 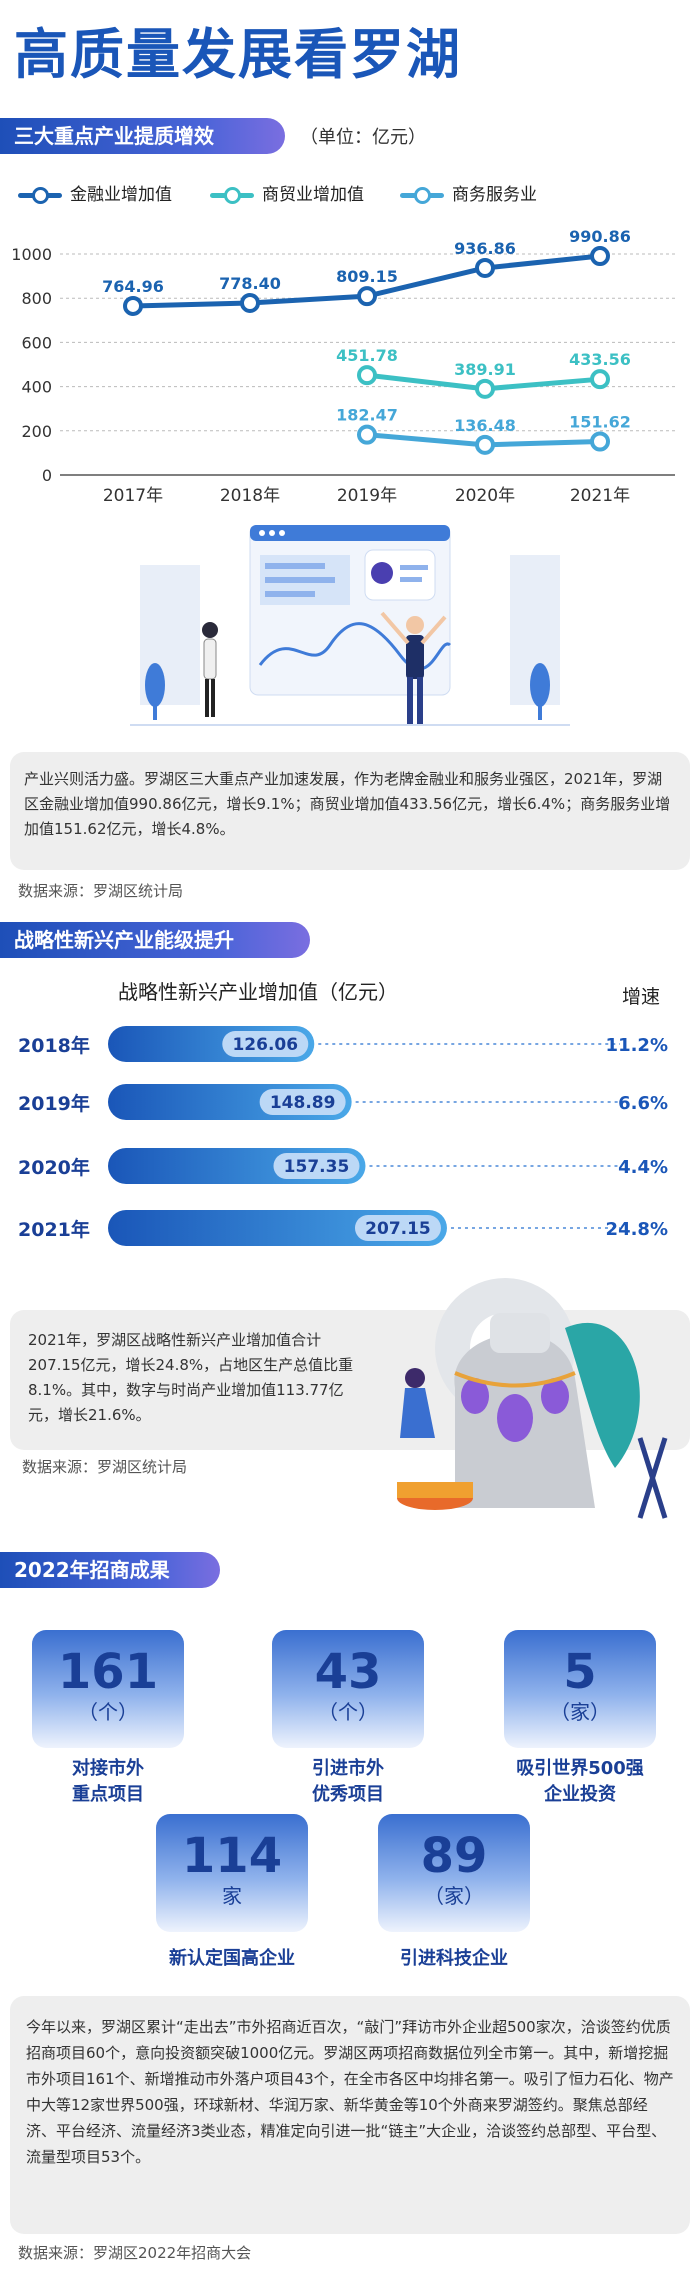 I want to click on stat-number: 161, so click(x=108, y=1672).